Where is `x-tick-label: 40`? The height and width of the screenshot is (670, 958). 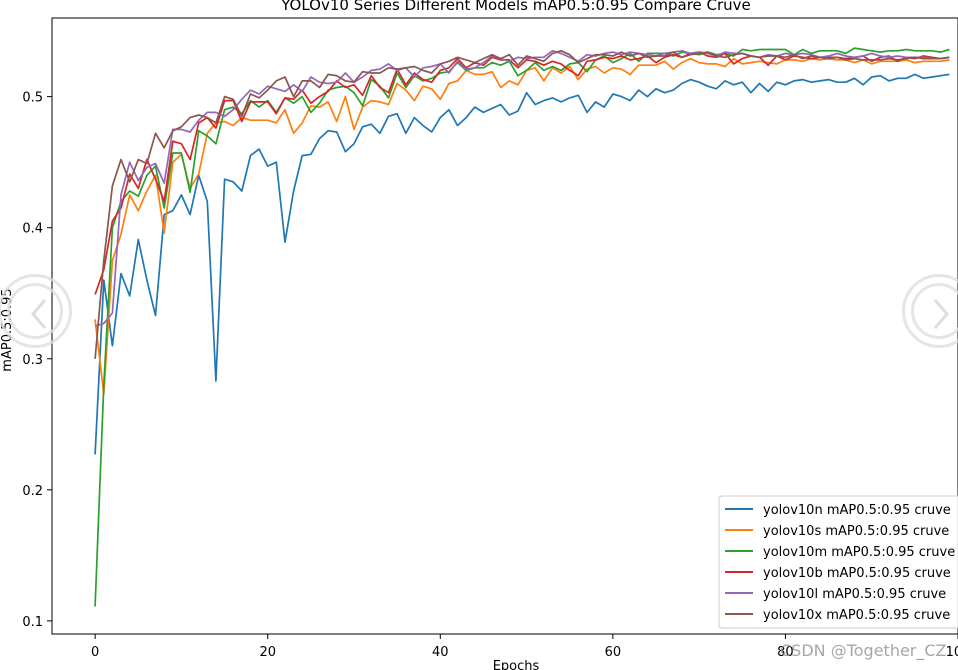
x-tick-label: 40 is located at coordinates (440, 652).